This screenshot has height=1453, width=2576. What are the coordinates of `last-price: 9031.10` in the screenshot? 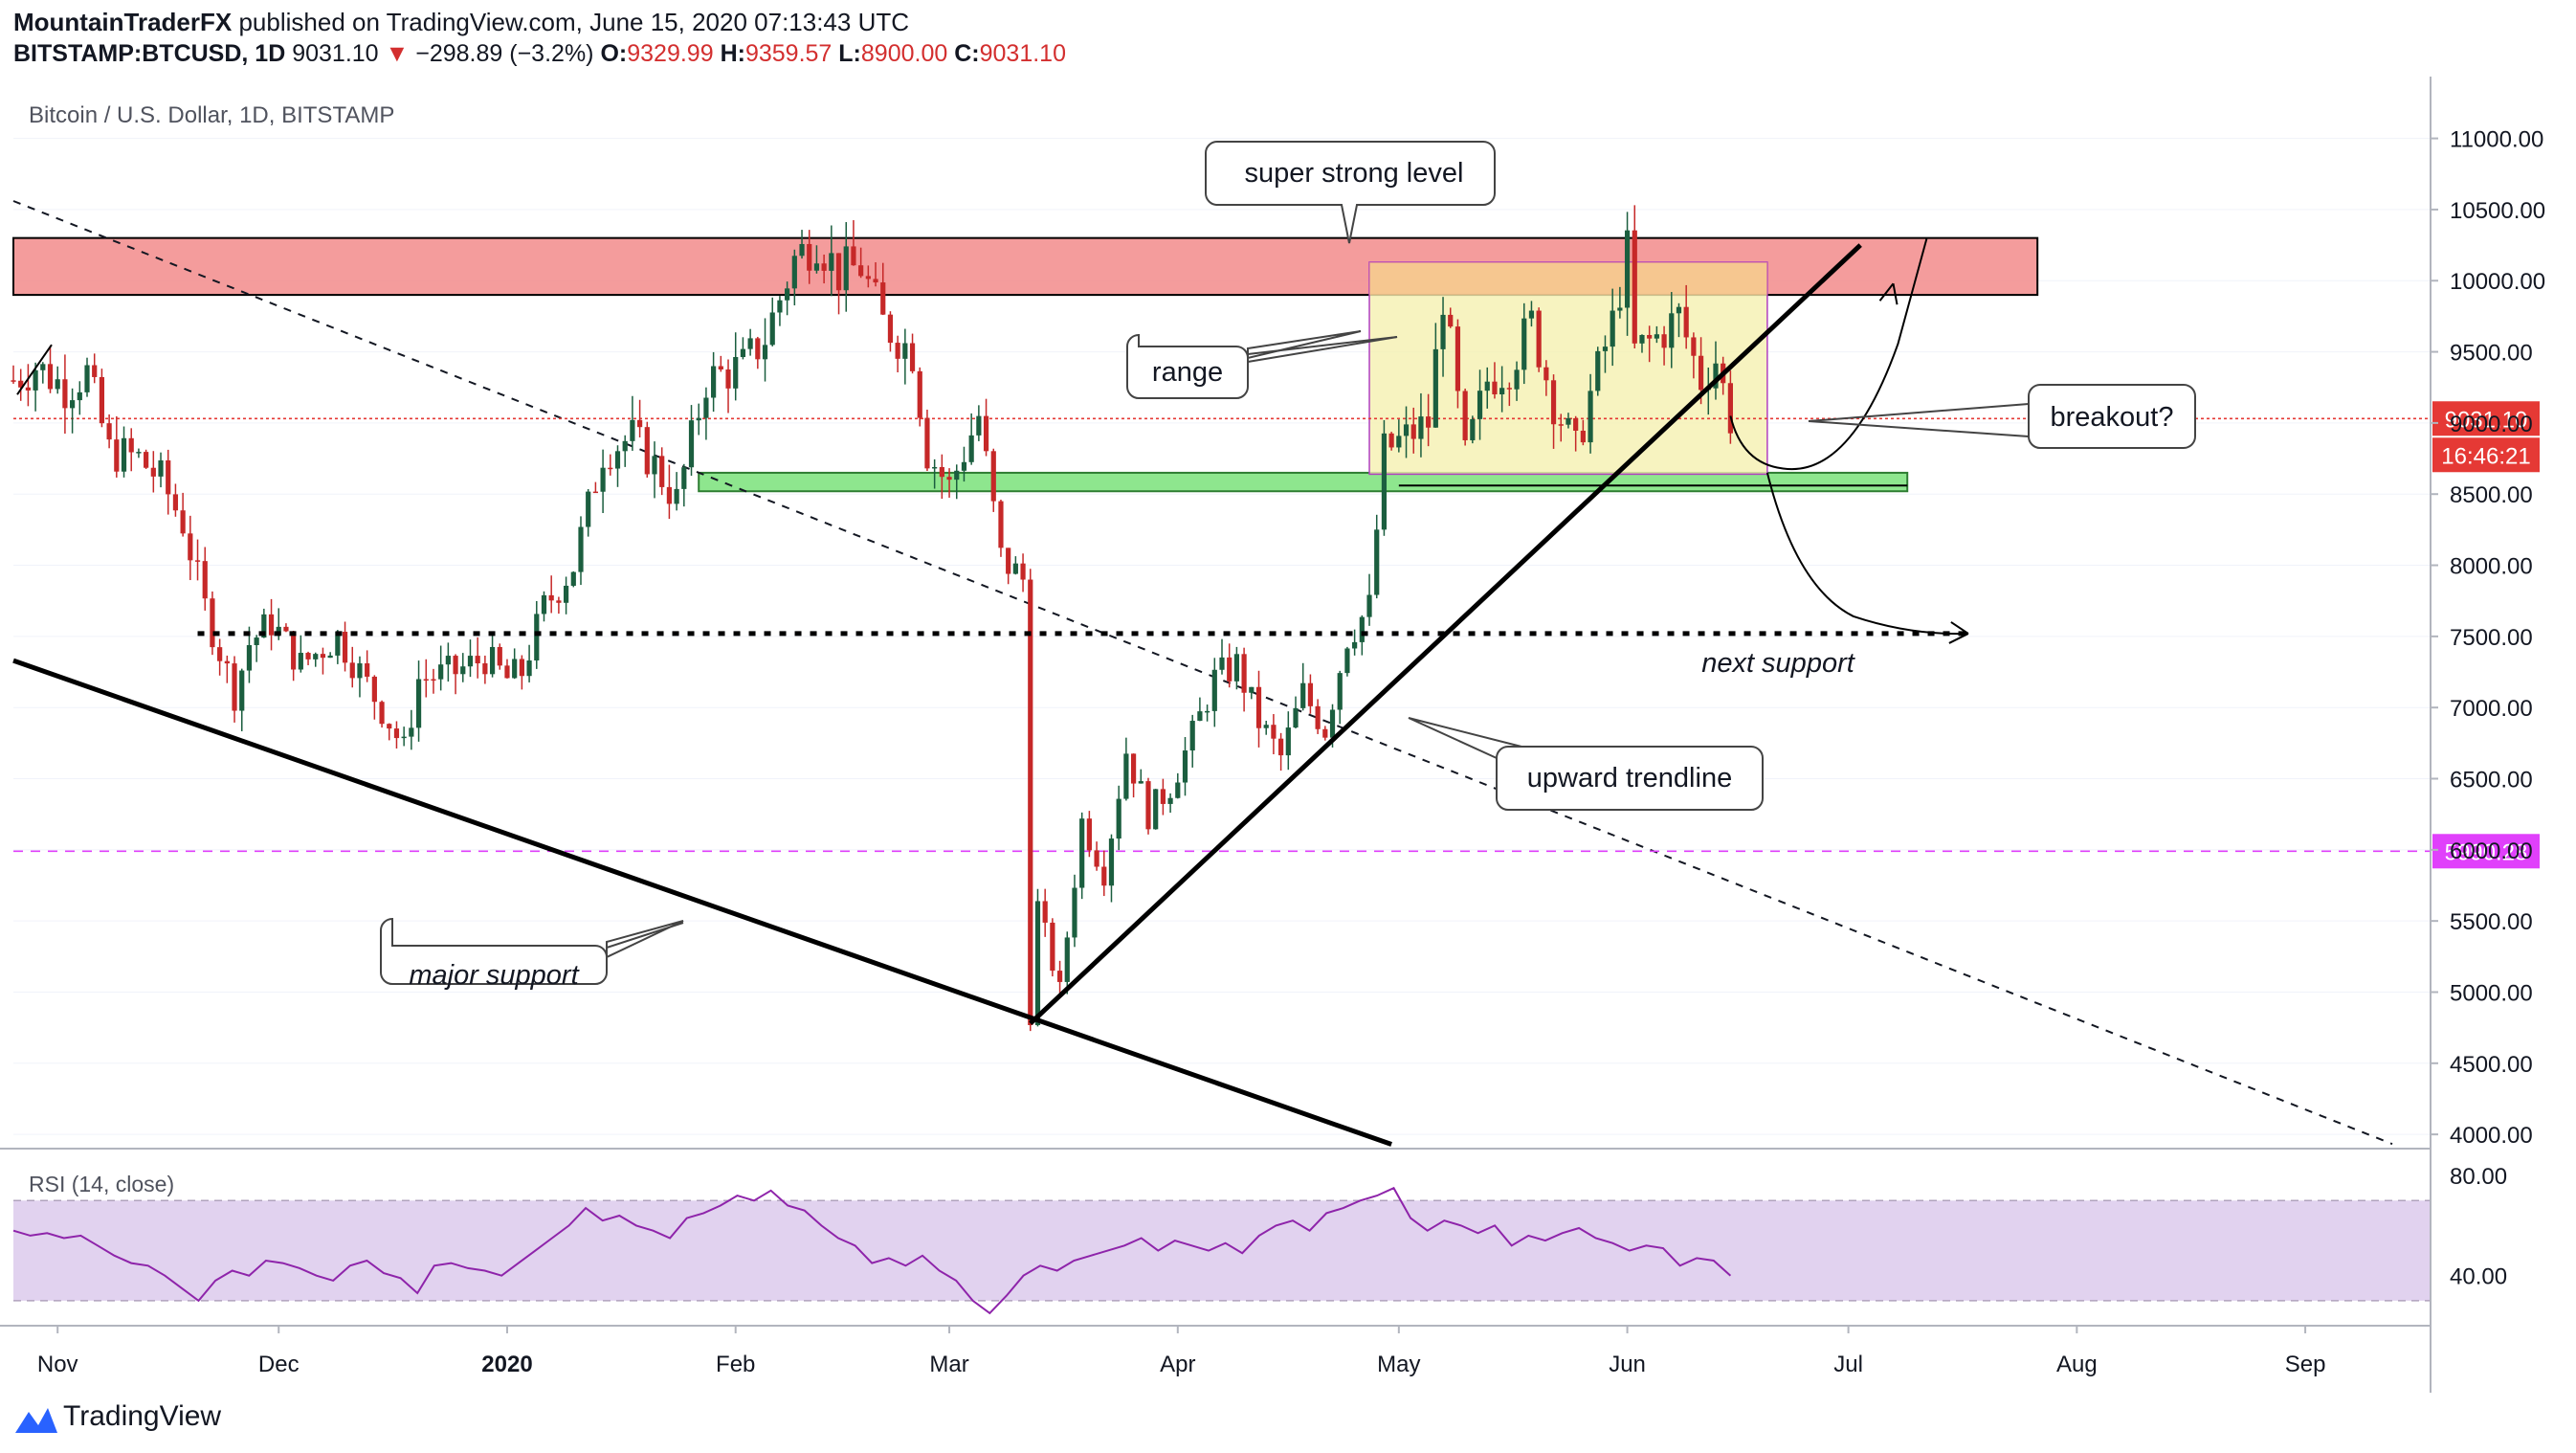 It's located at (335, 53).